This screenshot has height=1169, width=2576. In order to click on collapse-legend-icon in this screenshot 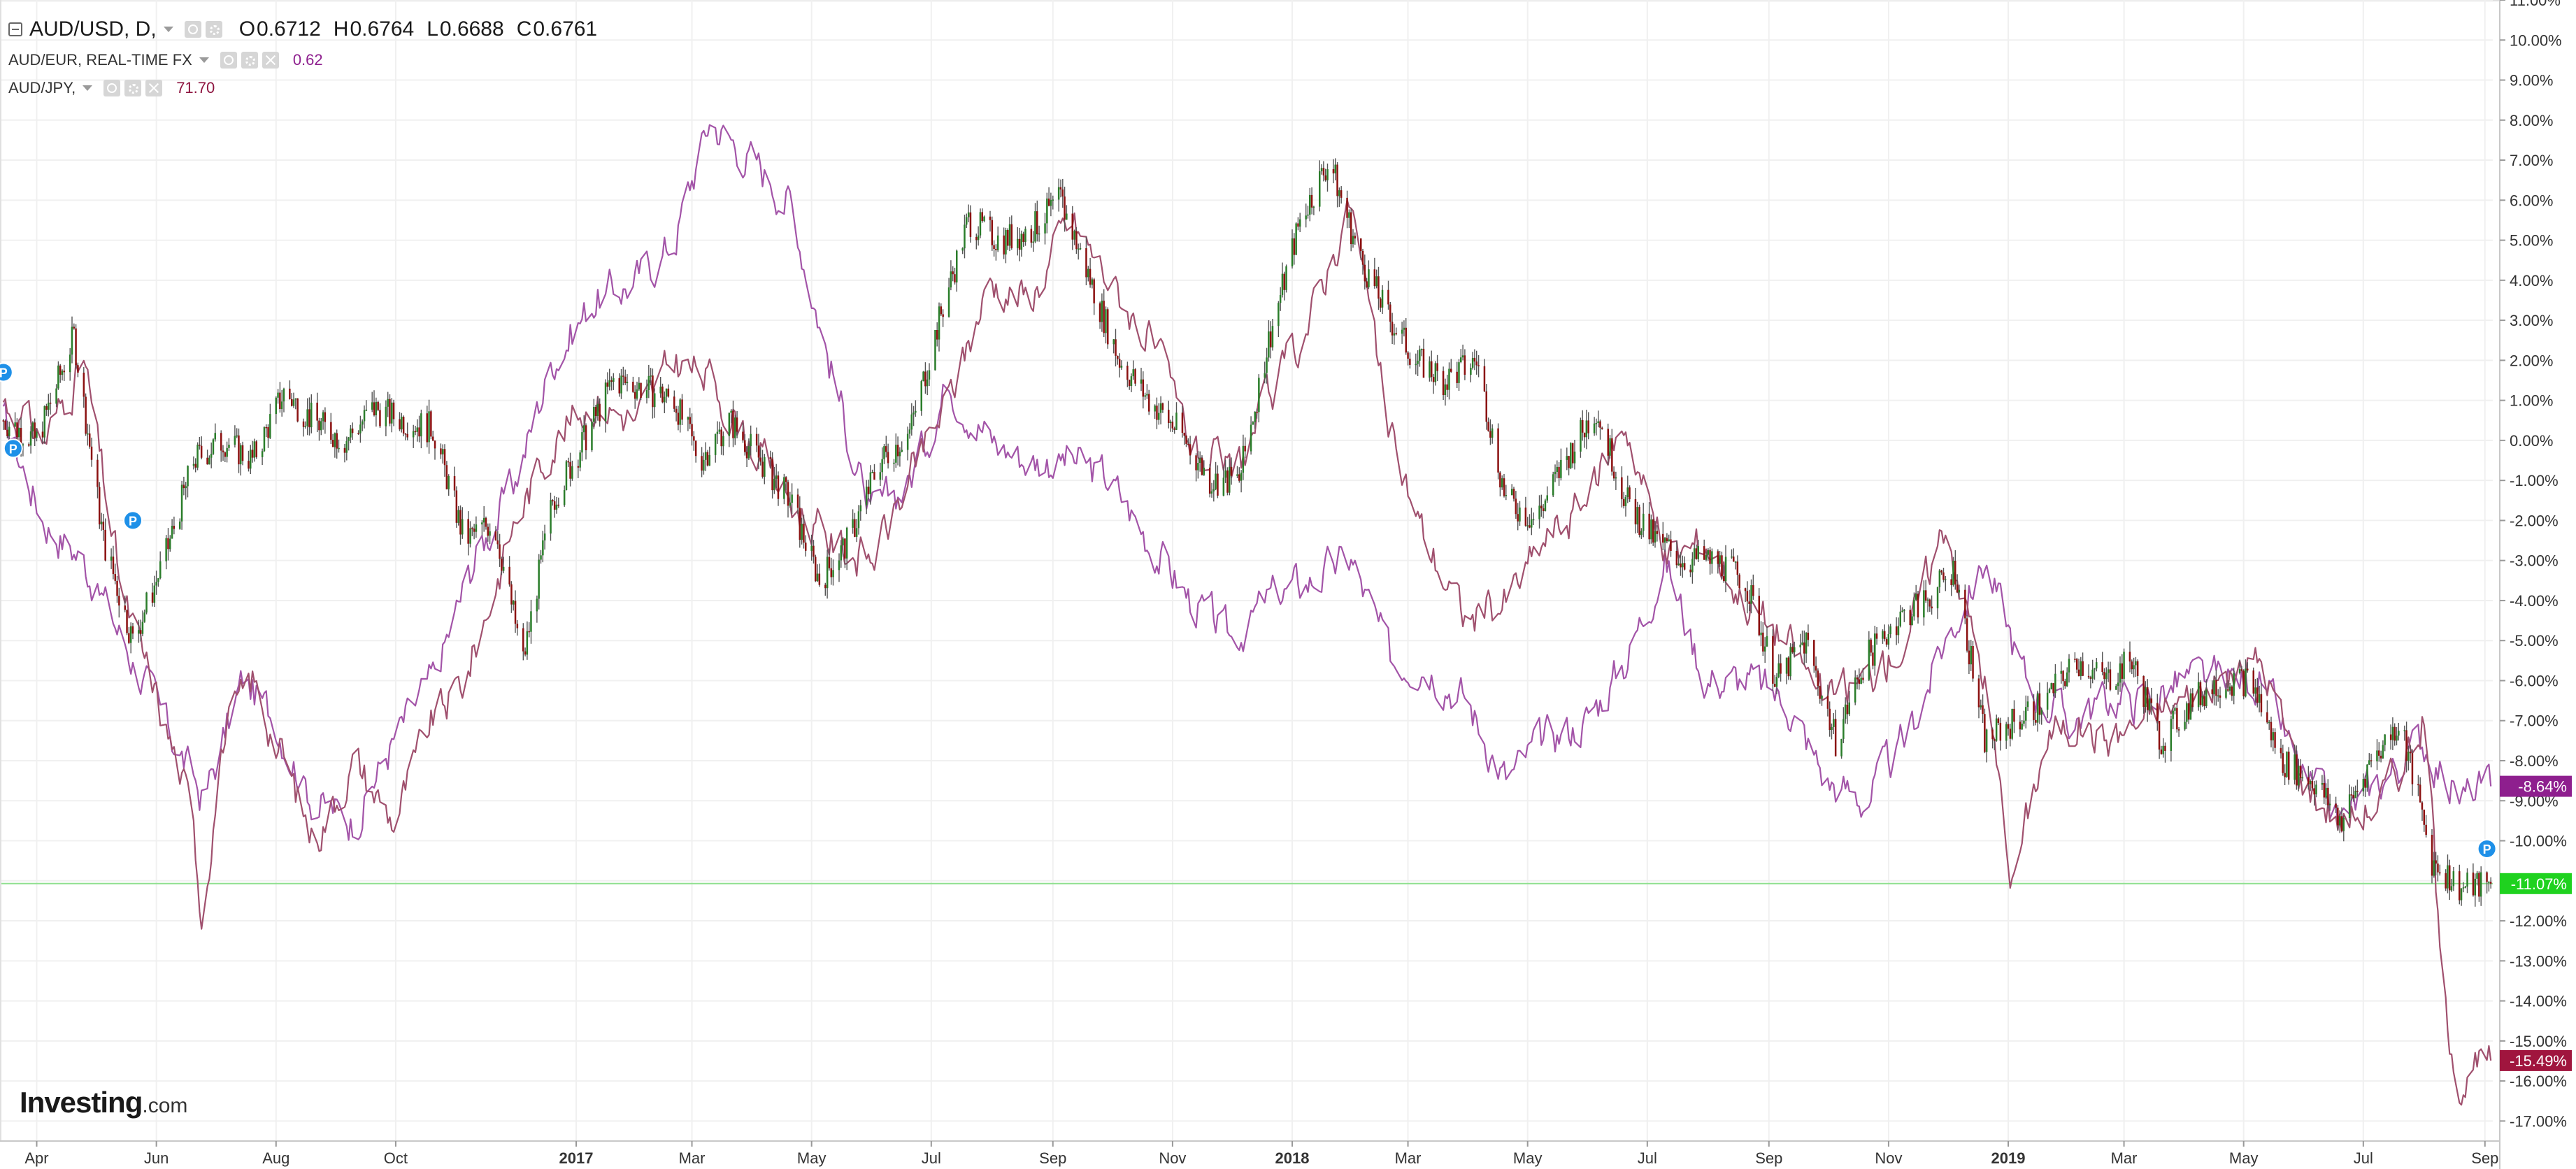, I will do `click(15, 29)`.